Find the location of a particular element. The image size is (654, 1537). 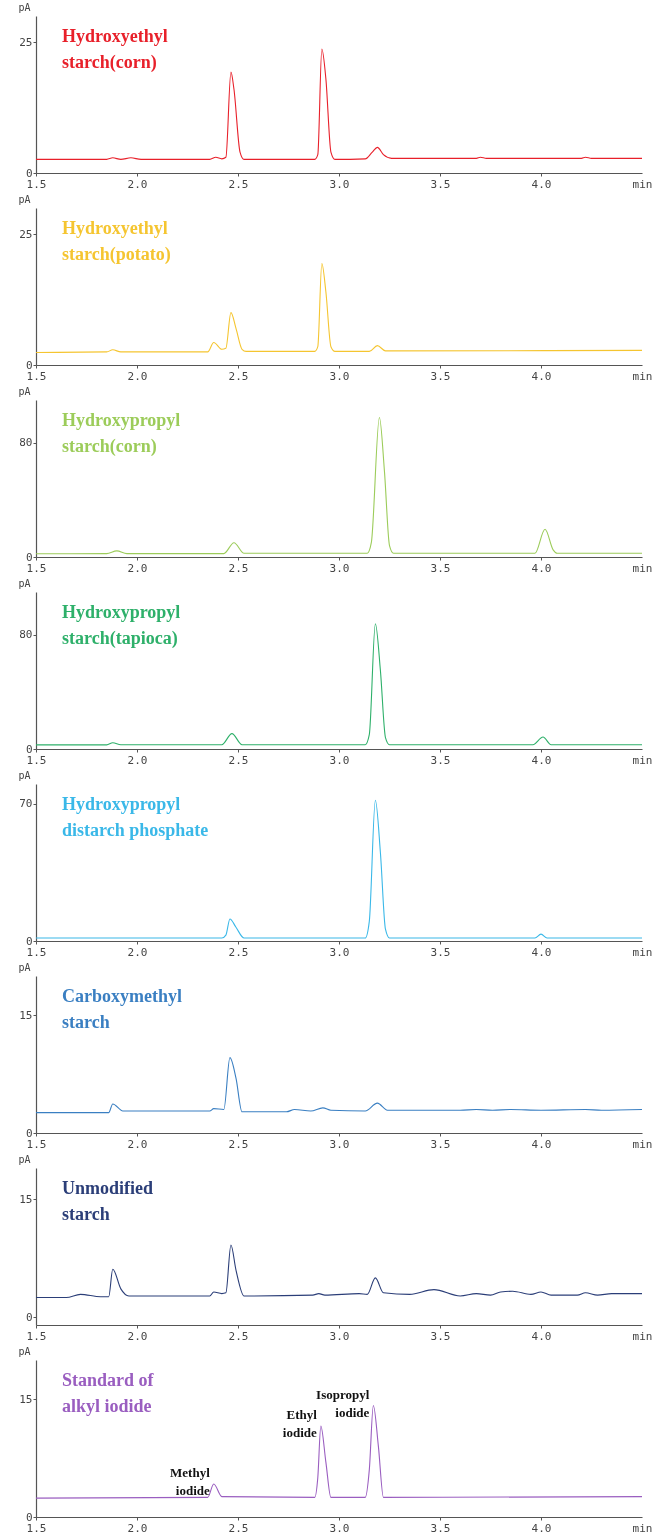

text: Hydroxypropyl starch(corn) is located at coordinates (121, 433).